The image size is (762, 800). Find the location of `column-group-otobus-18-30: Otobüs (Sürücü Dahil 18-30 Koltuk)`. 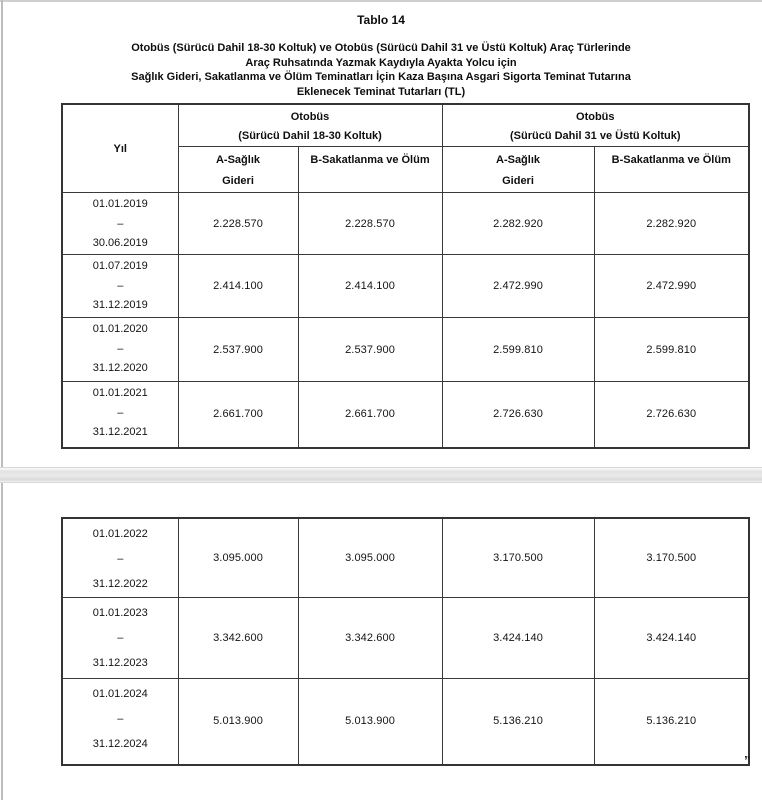

column-group-otobus-18-30: Otobüs (Sürücü Dahil 18-30 Koltuk) is located at coordinates (310, 125).